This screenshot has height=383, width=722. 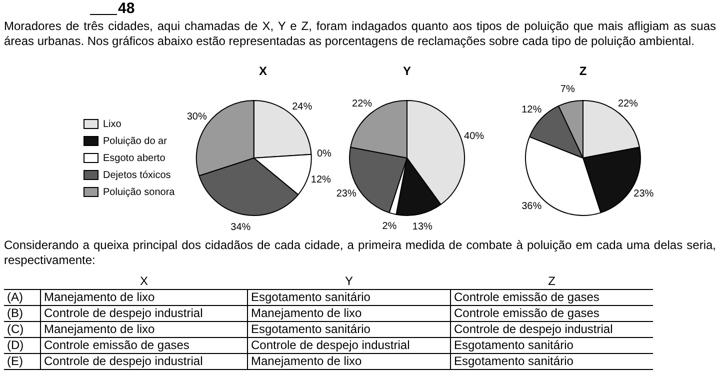 I want to click on data-label: 34%, so click(x=240, y=227).